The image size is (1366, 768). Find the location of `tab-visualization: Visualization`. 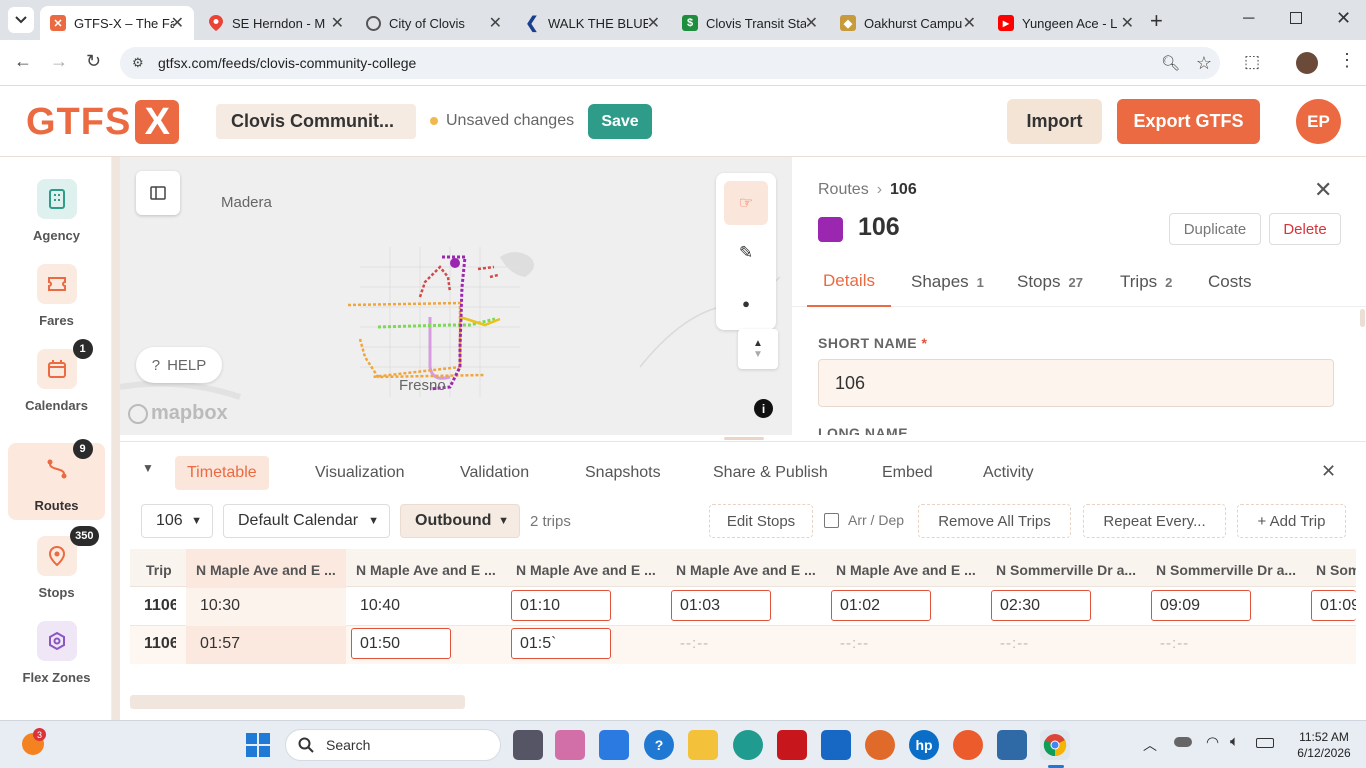

tab-visualization: Visualization is located at coordinates (360, 472).